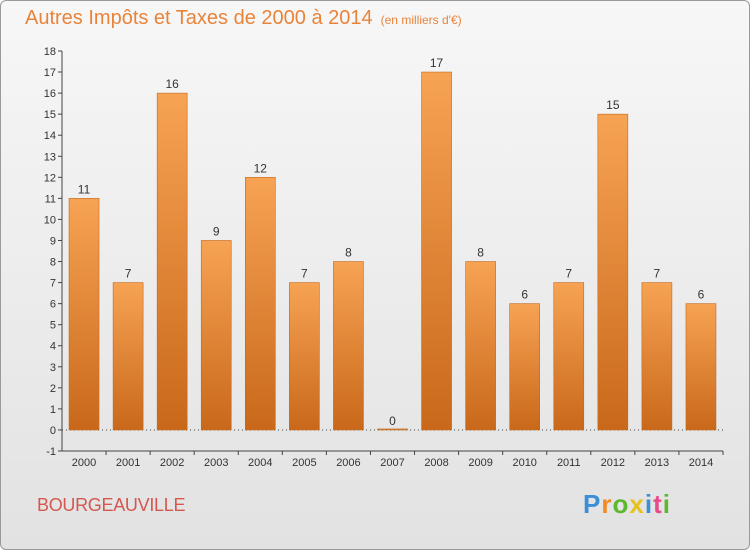 Image resolution: width=750 pixels, height=550 pixels. I want to click on x-tick-label: 2014, so click(701, 463).